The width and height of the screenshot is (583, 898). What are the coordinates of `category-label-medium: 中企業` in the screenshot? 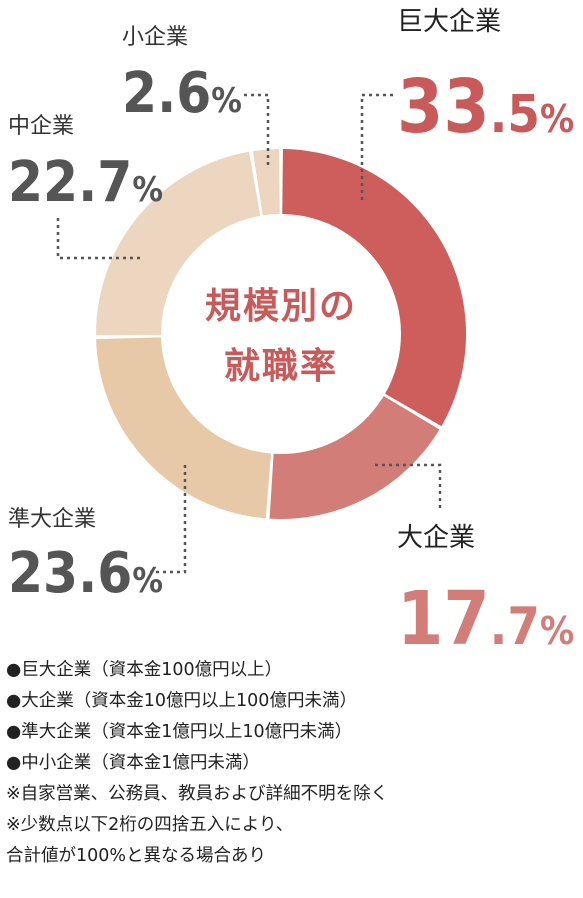 It's located at (41, 126).